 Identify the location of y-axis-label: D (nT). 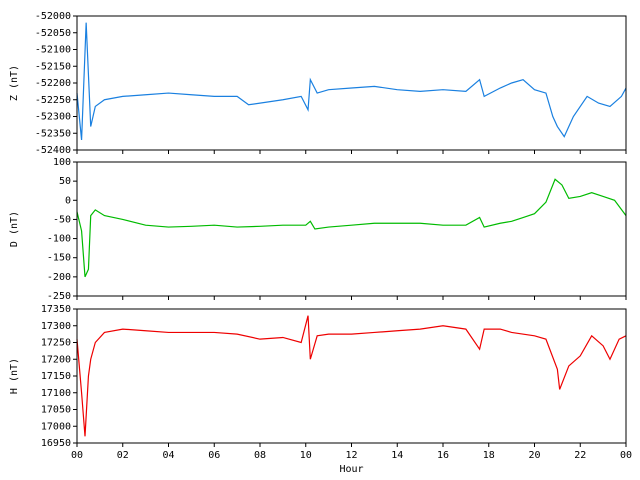
(14, 229).